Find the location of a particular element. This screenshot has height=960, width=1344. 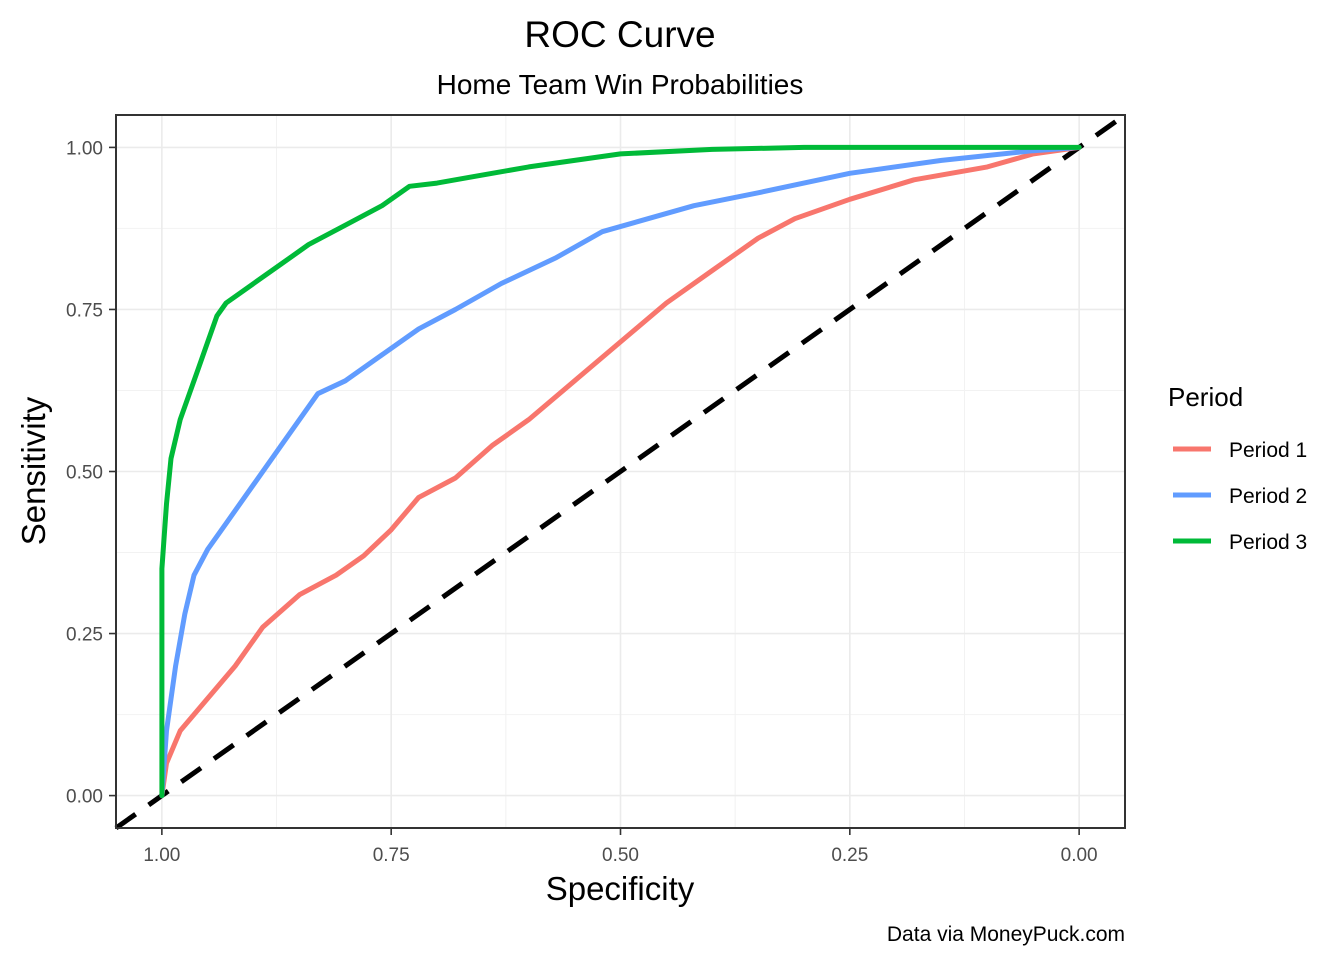

chart-title: ROC Curve is located at coordinates (619, 34).